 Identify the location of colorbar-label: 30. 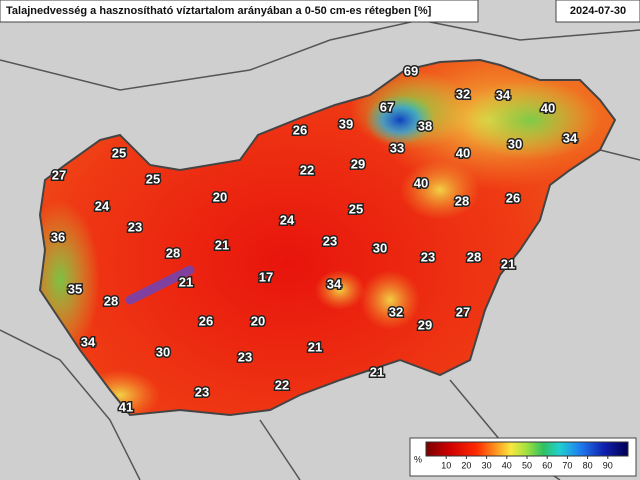
(487, 465).